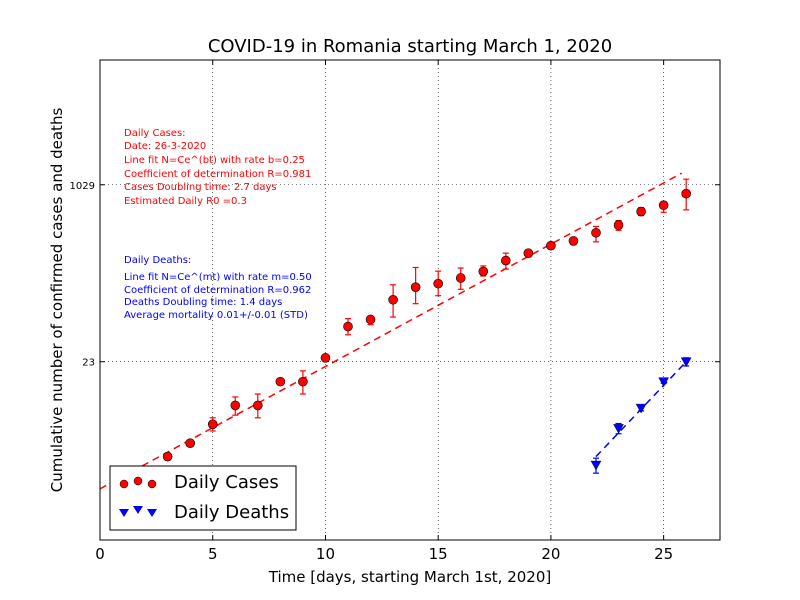 The height and width of the screenshot is (600, 800). Describe the element at coordinates (213, 554) in the screenshot. I see `x-tick-label: 5` at that location.